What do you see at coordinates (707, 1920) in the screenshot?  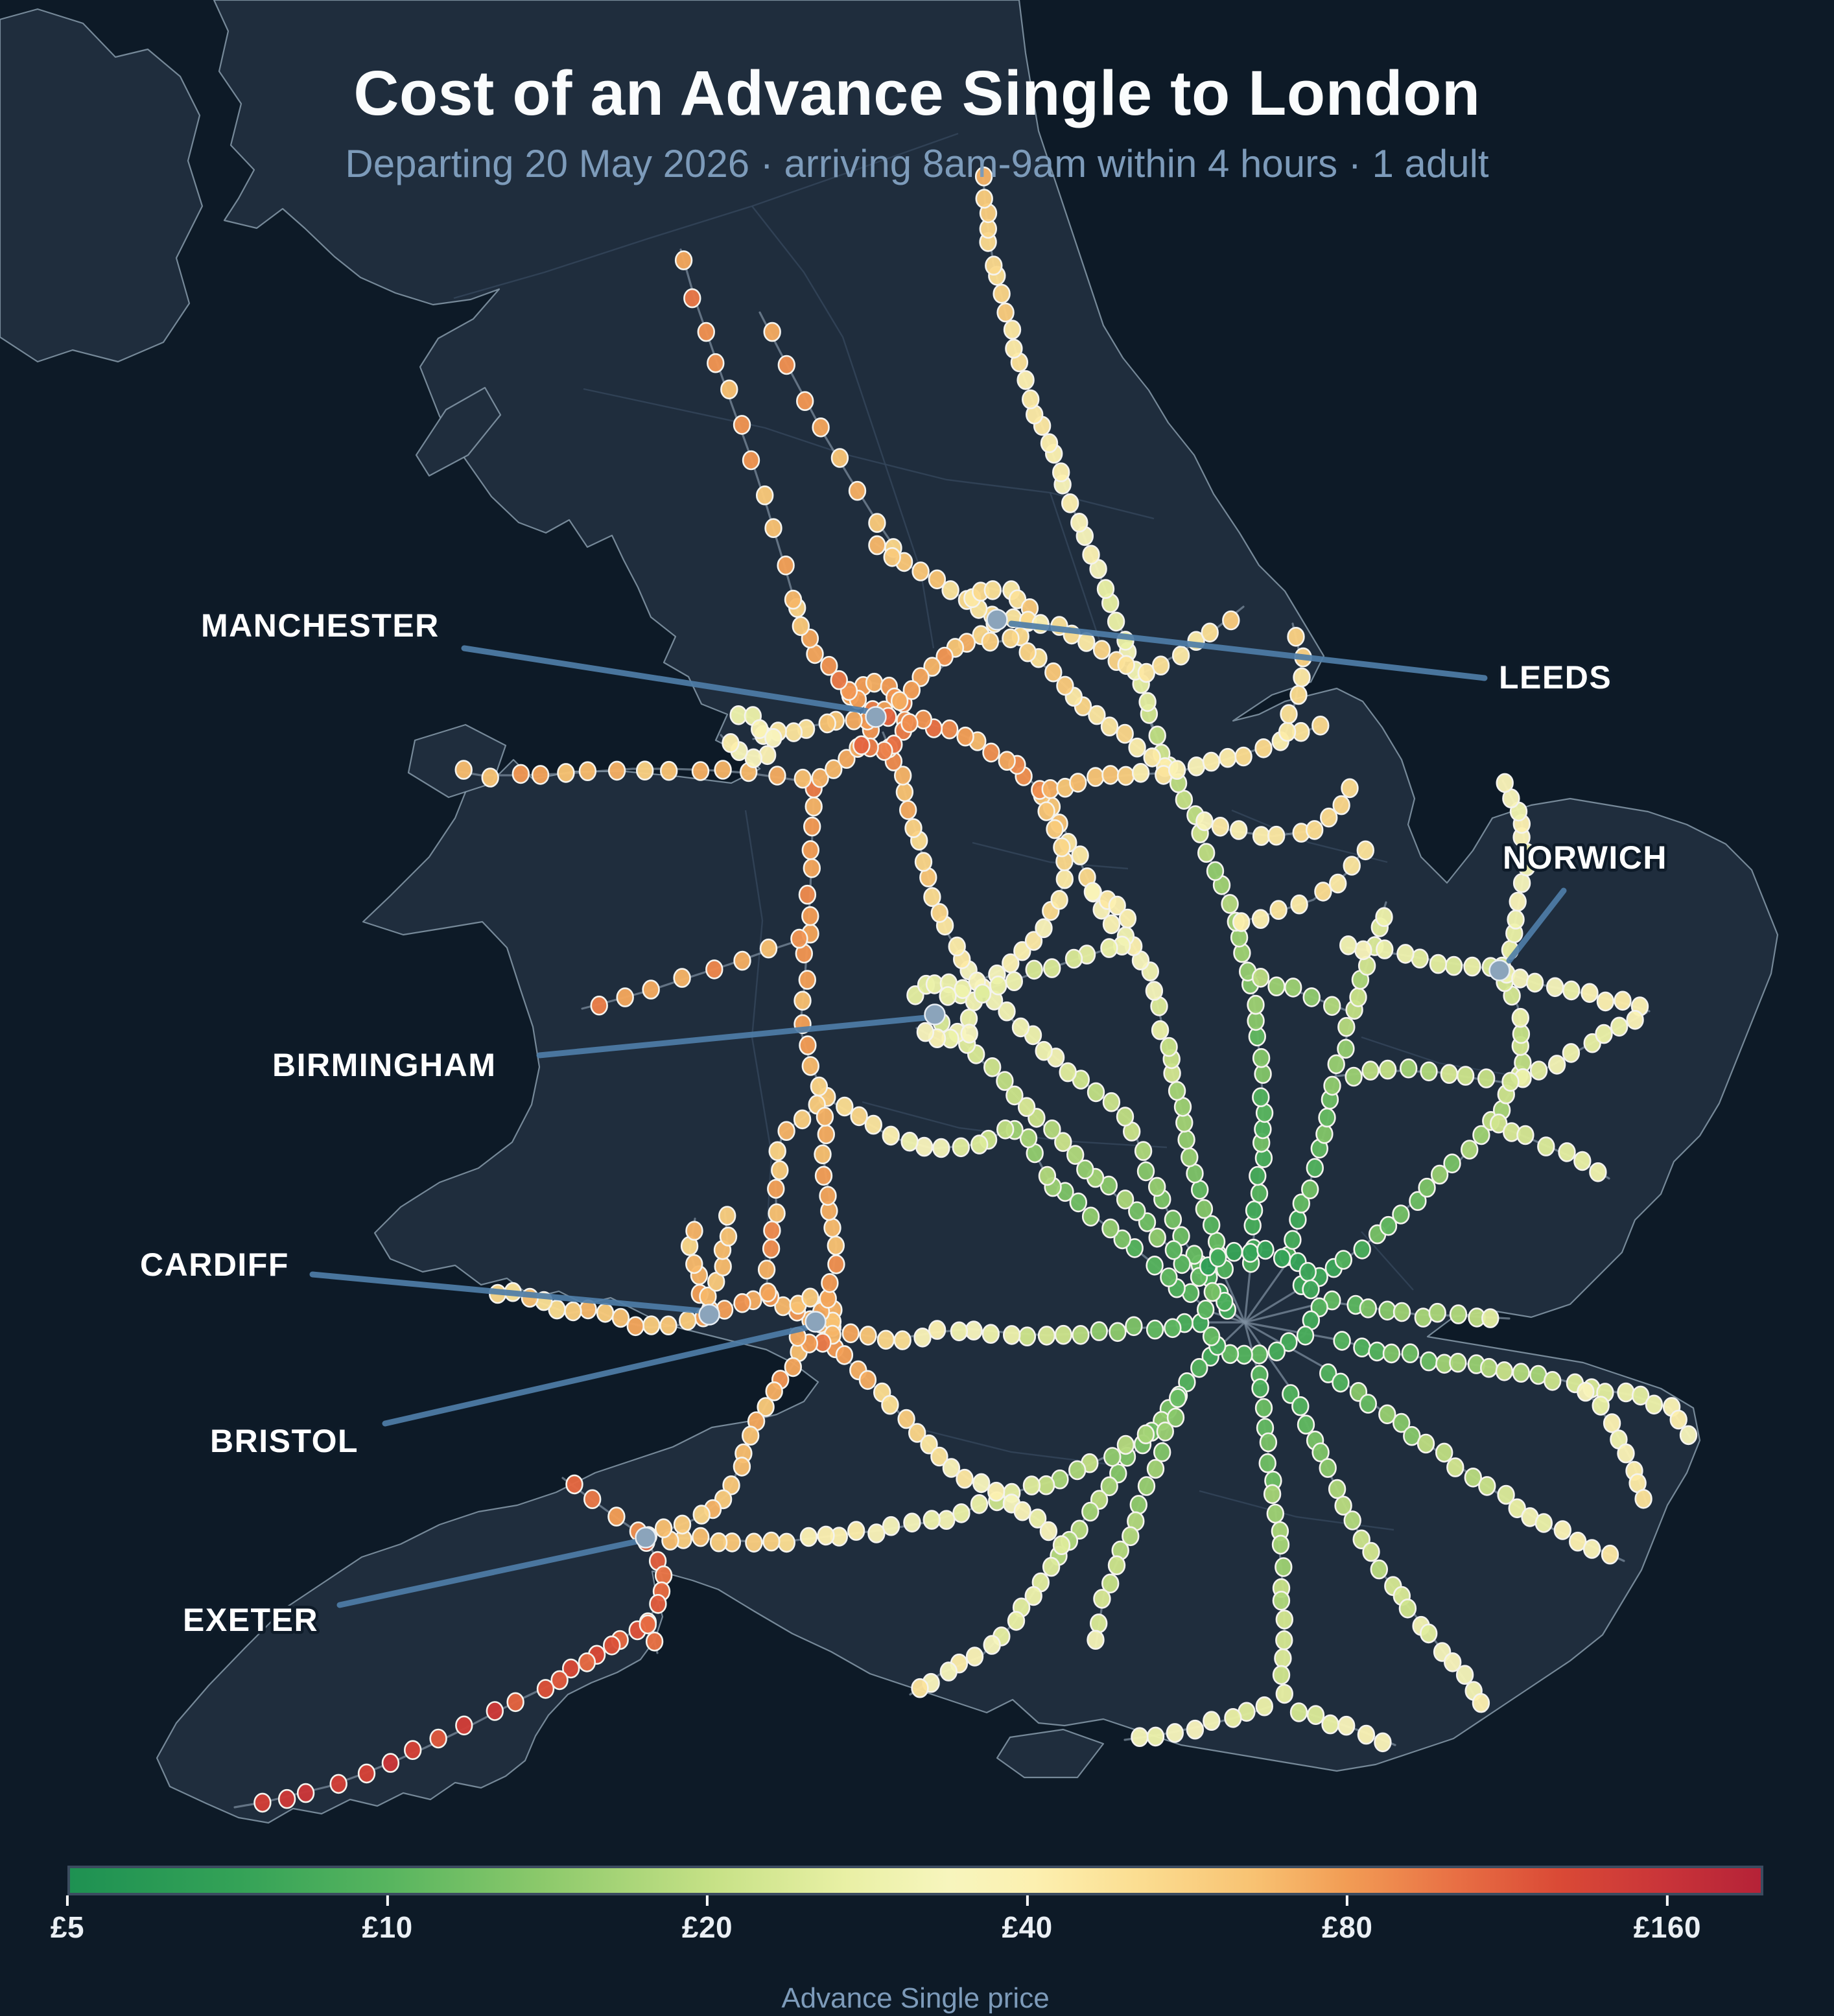 I see `colorbar-tick: £20` at bounding box center [707, 1920].